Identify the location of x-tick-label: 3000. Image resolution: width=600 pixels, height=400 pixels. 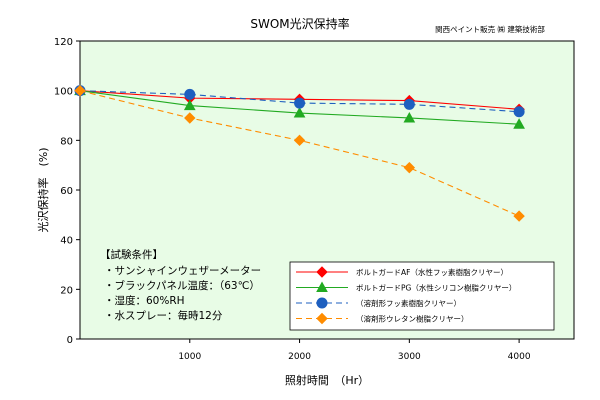
(409, 357).